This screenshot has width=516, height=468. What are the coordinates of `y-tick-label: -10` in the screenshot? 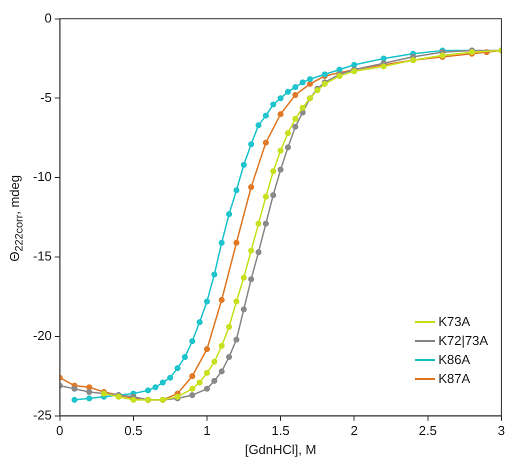 It's located at (42, 176).